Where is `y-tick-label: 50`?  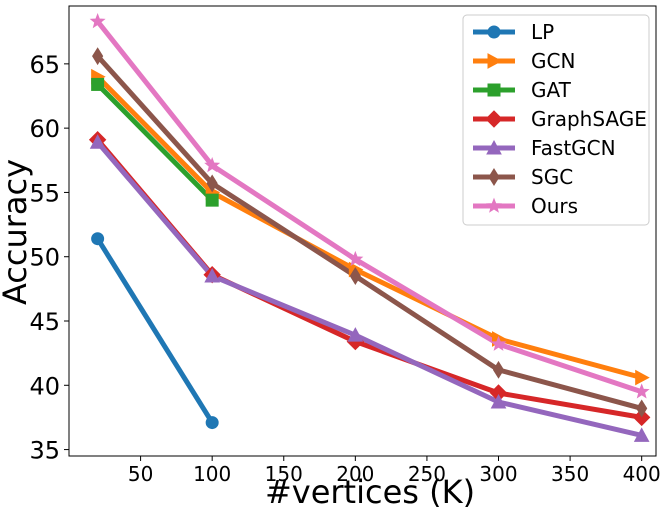
y-tick-label: 50 is located at coordinates (44, 258).